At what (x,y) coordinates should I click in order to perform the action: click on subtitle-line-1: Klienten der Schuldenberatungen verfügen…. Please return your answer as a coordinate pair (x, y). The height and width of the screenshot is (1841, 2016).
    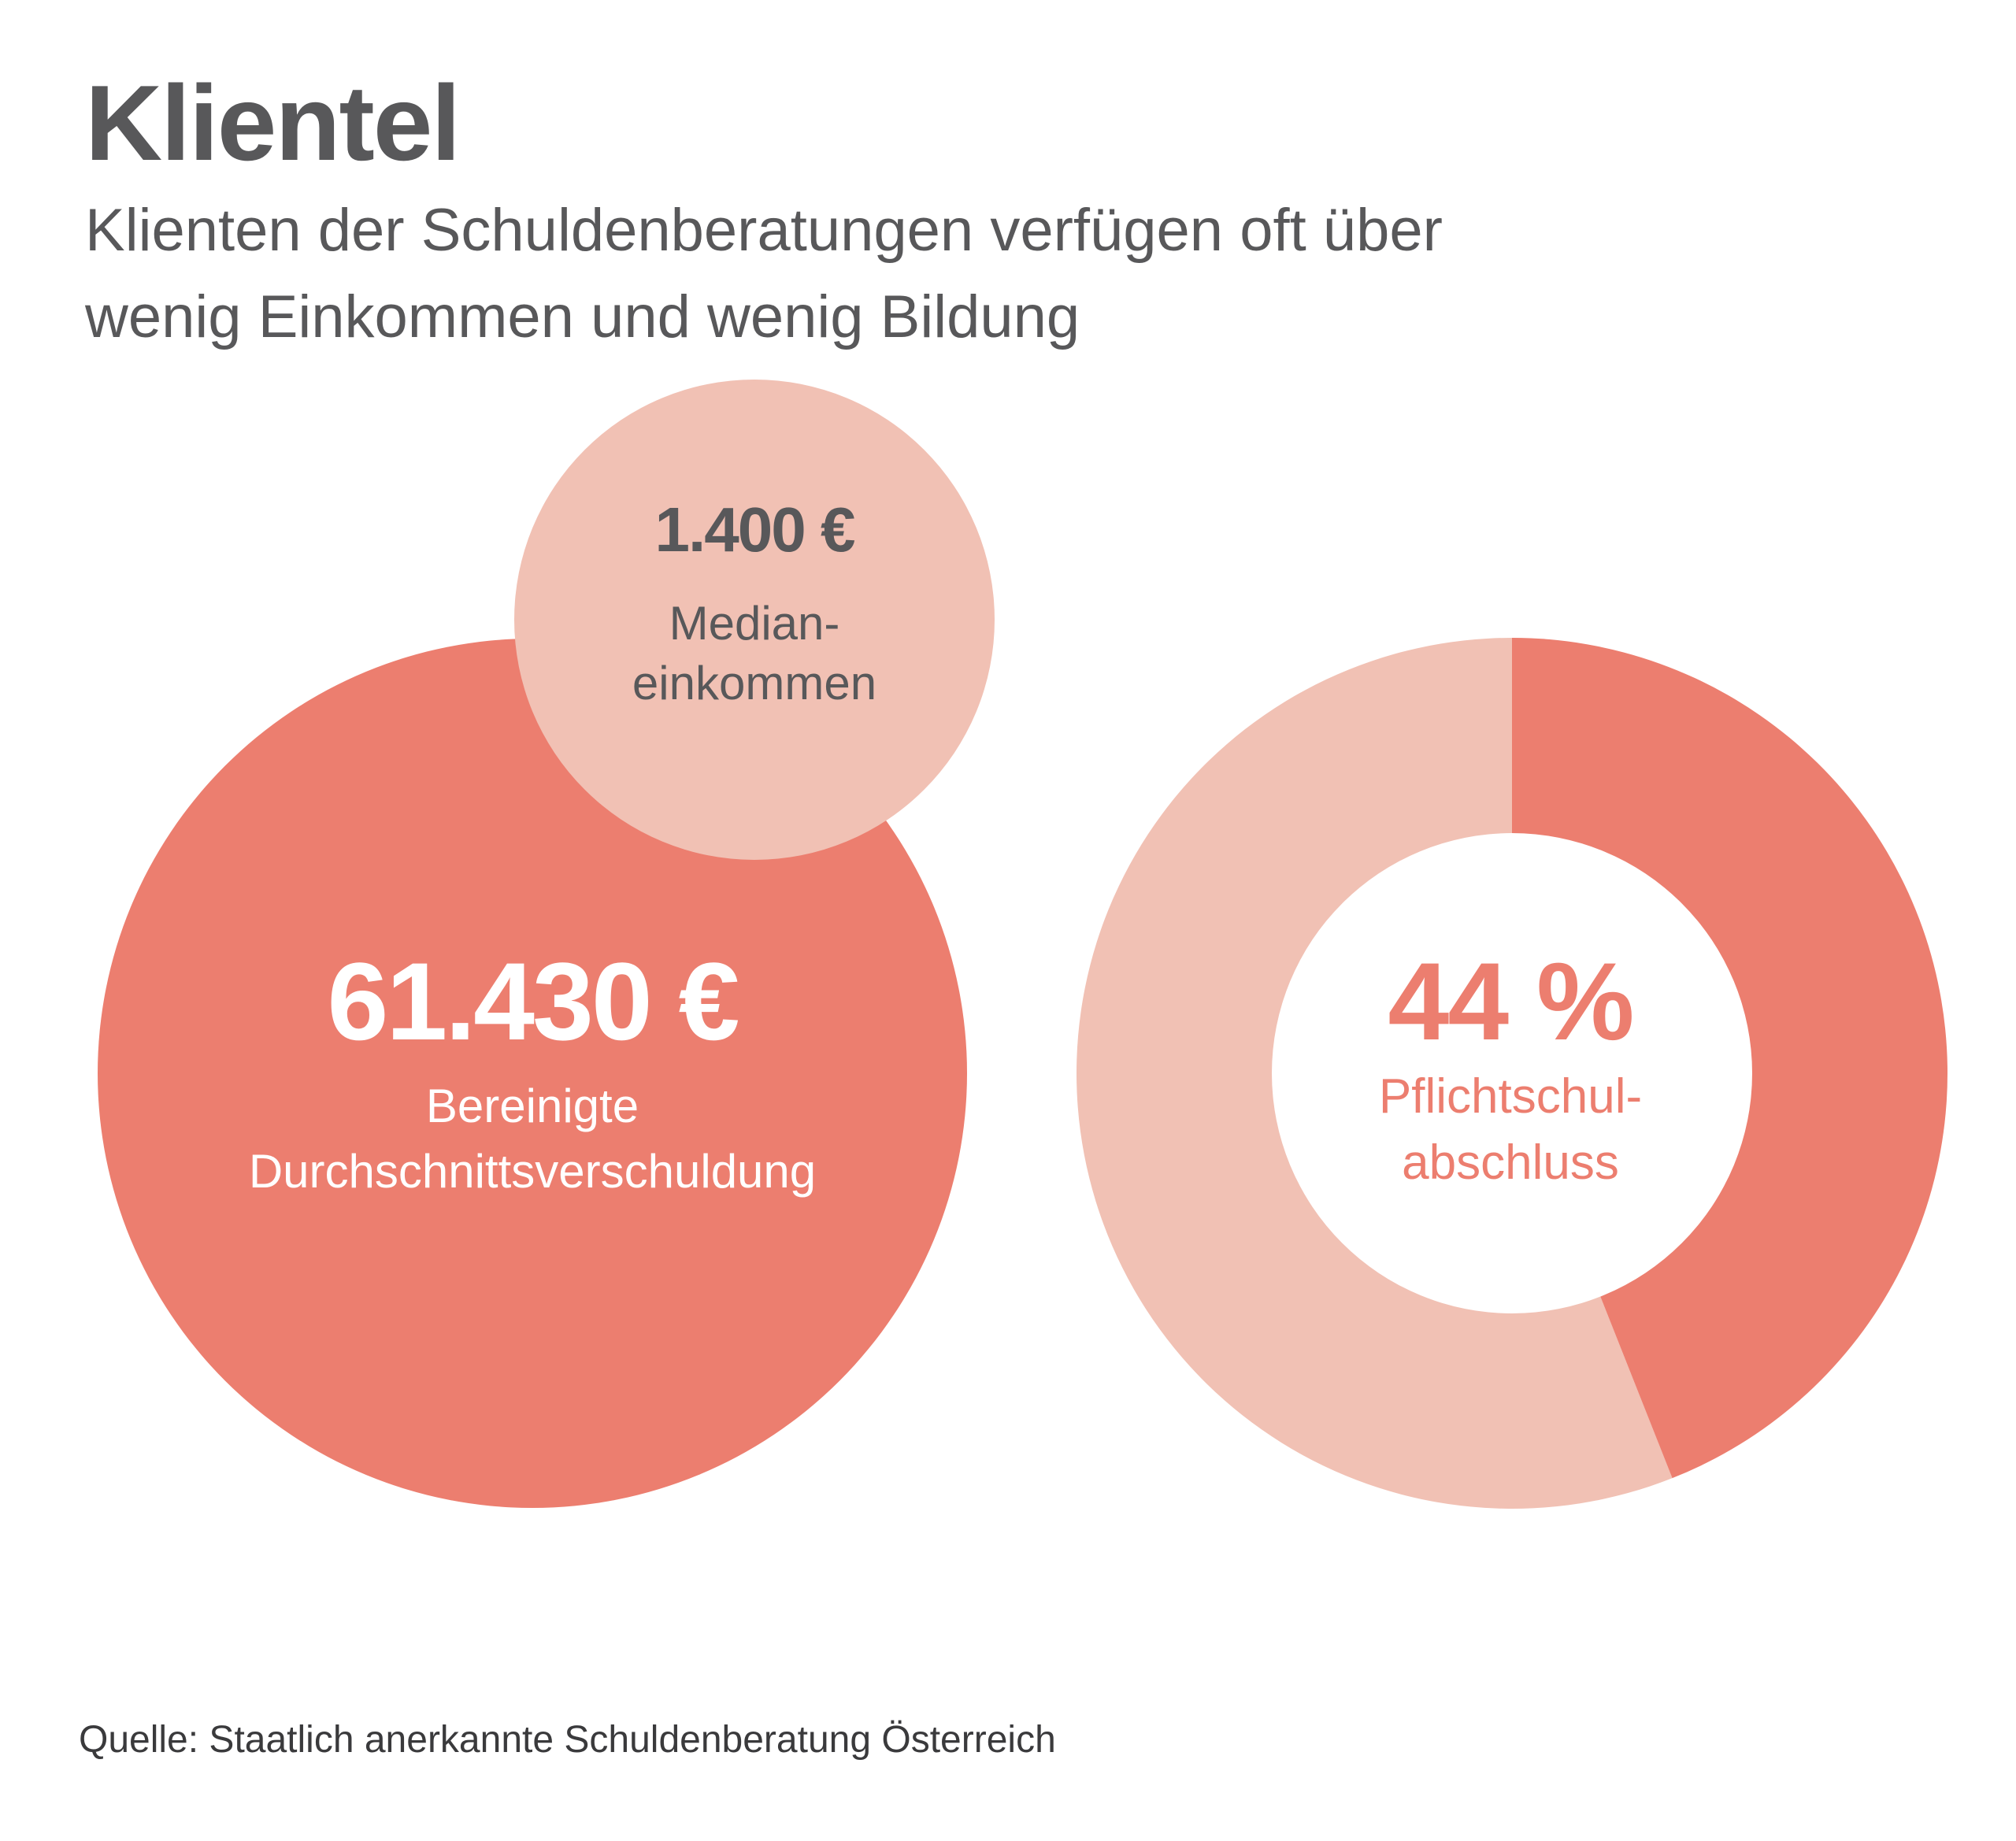
    Looking at the image, I should click on (764, 230).